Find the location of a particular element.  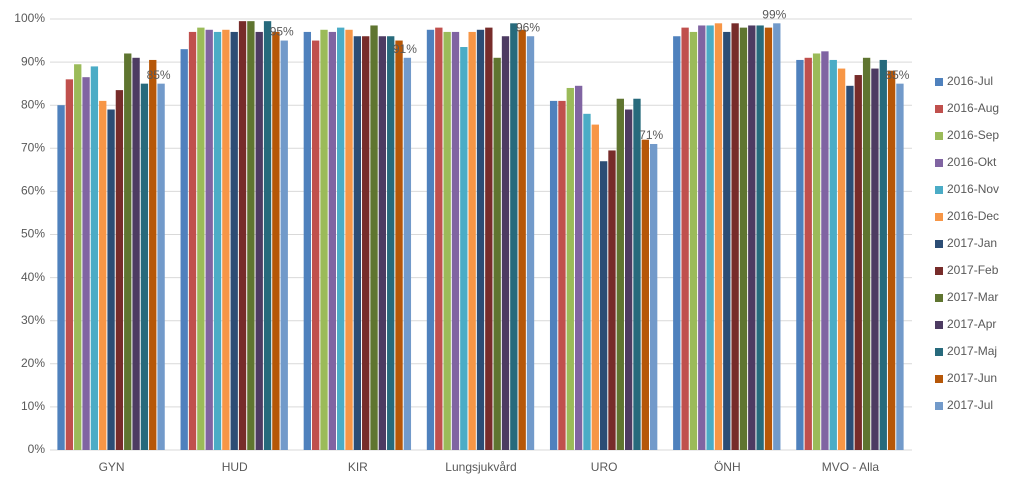

y-tick-label: 10% is located at coordinates (33, 406).